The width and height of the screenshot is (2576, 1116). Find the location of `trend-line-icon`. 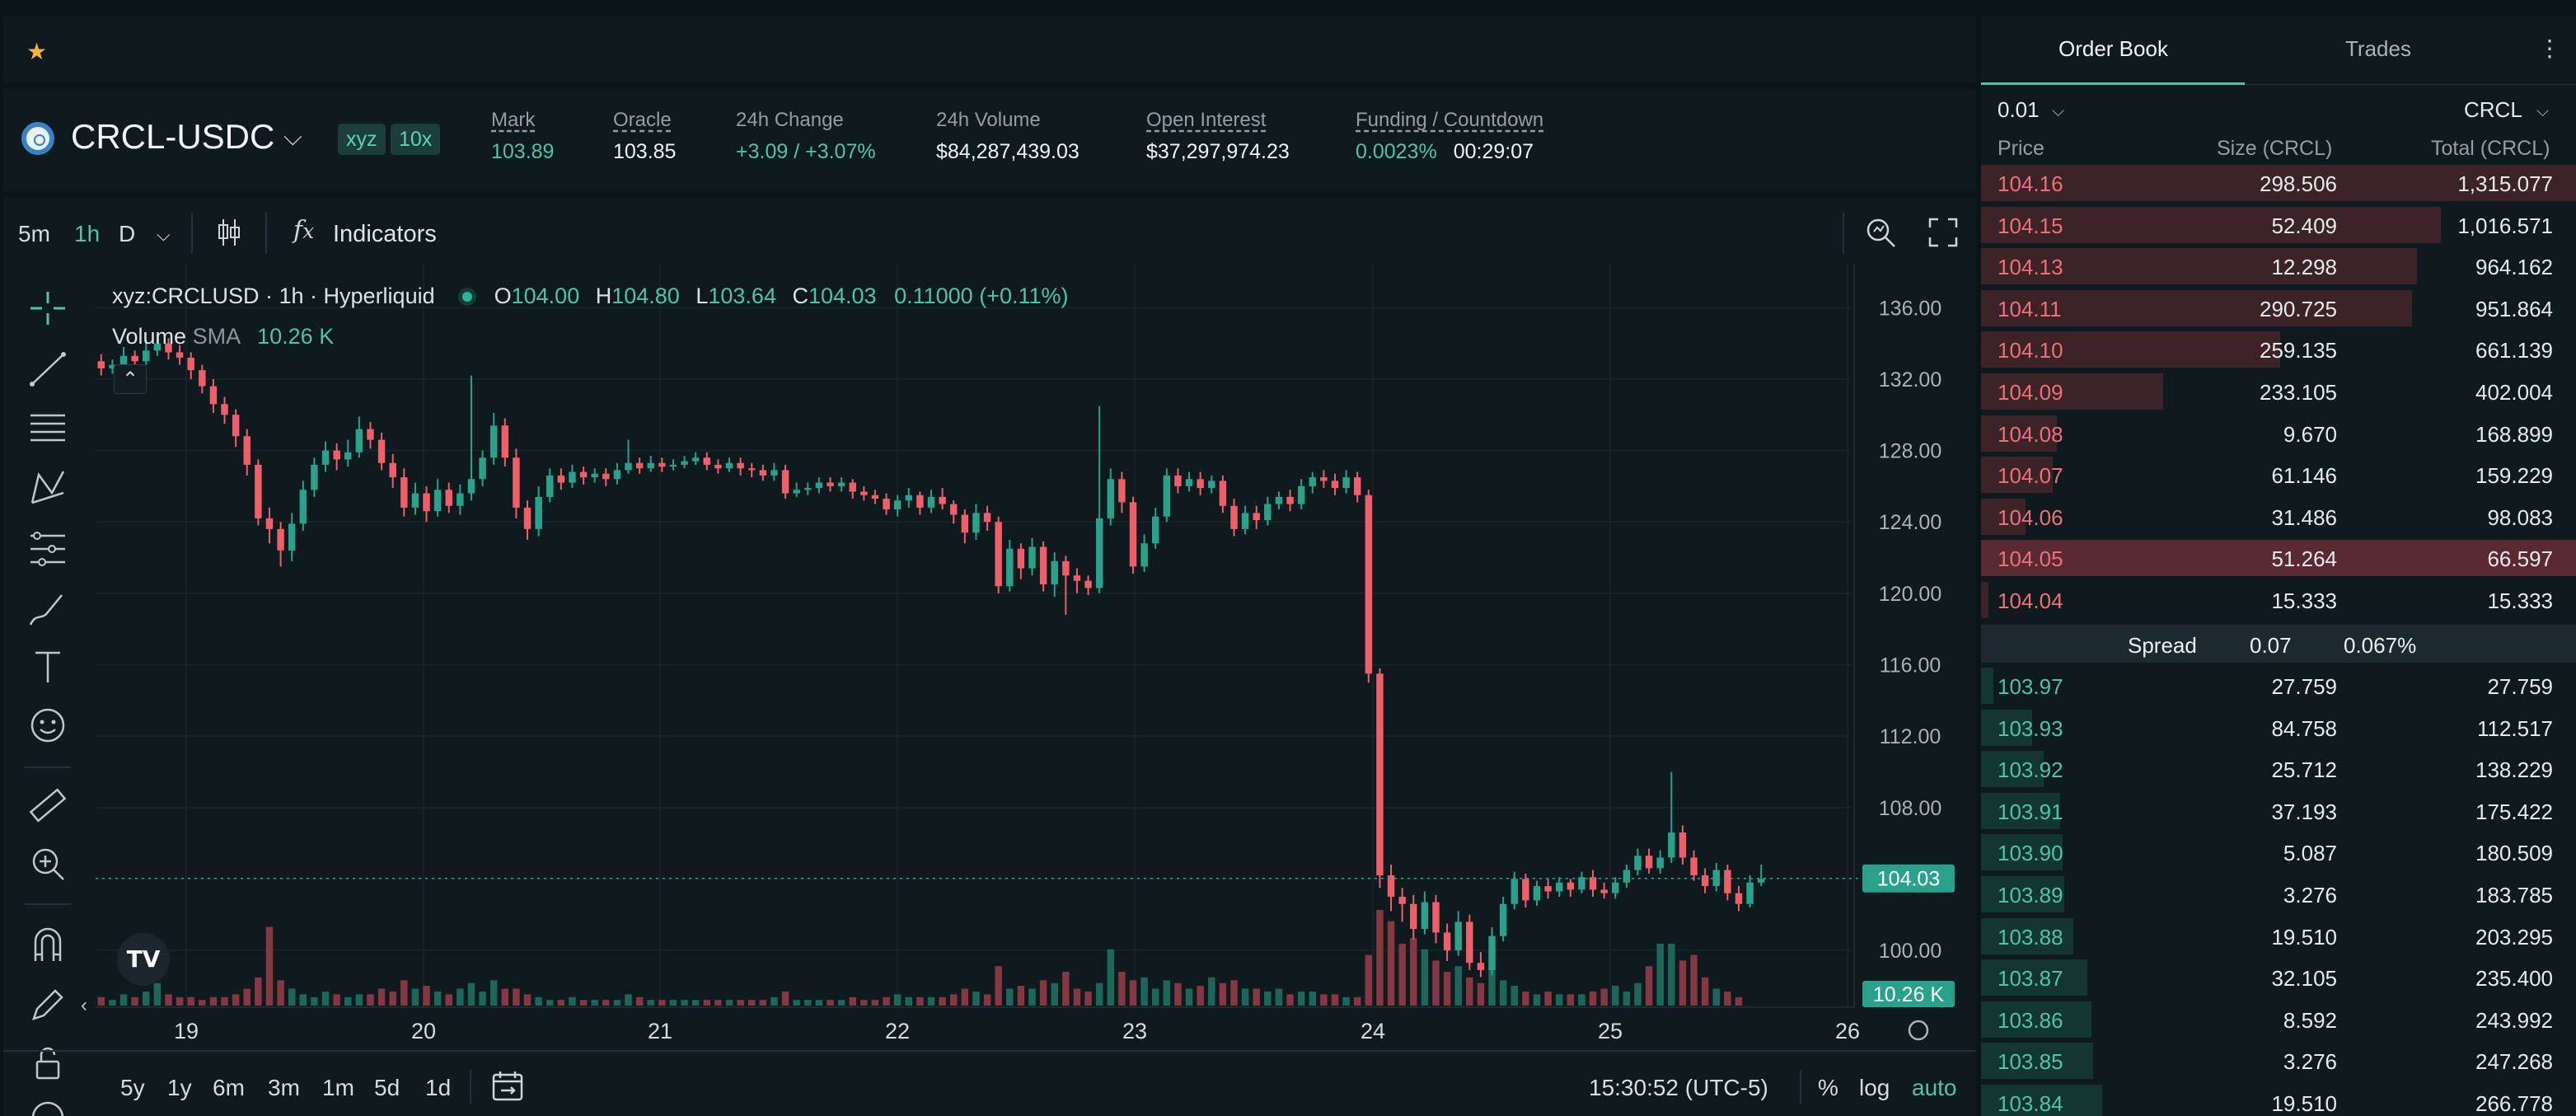

trend-line-icon is located at coordinates (48, 369).